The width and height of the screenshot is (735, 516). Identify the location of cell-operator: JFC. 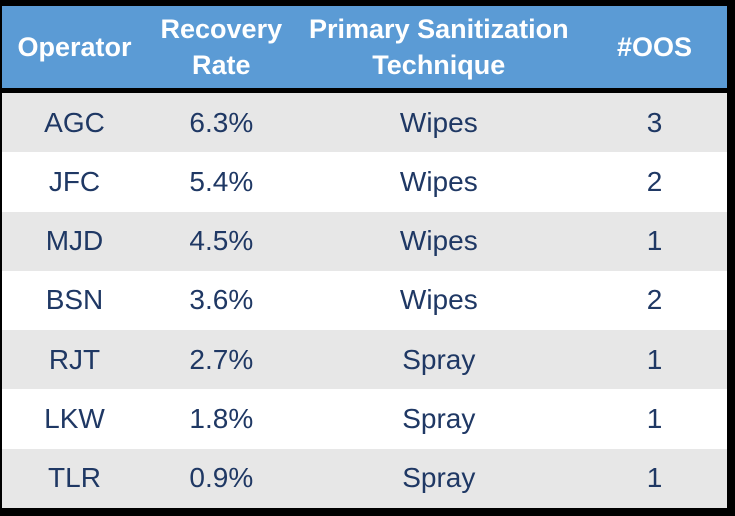
(74, 181).